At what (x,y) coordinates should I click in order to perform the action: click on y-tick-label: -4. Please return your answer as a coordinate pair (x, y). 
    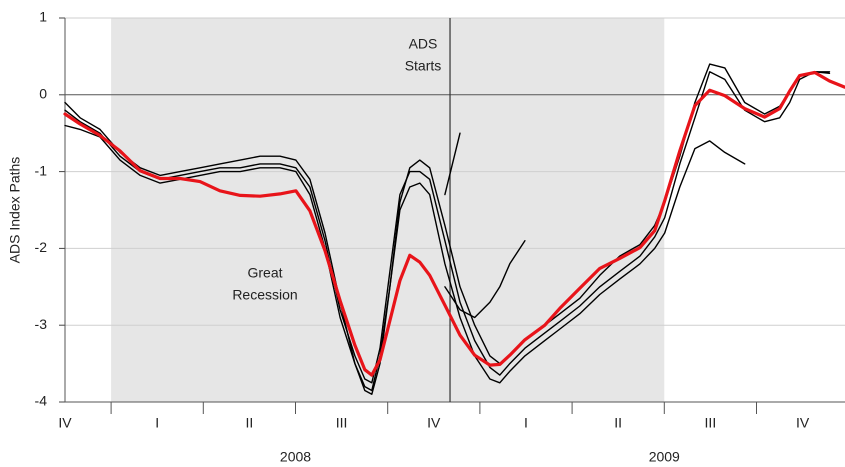
    Looking at the image, I should click on (41, 401).